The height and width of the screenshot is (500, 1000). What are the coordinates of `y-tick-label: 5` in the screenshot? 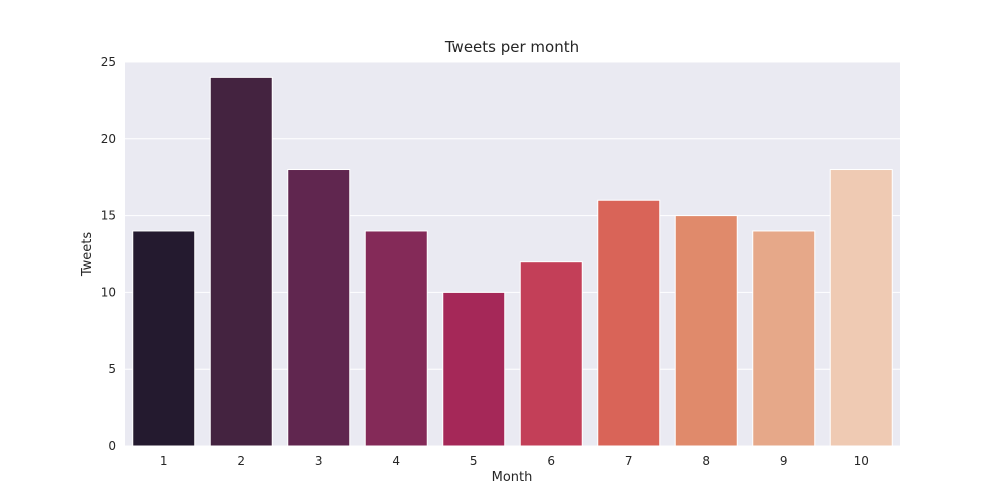 It's located at (112, 369).